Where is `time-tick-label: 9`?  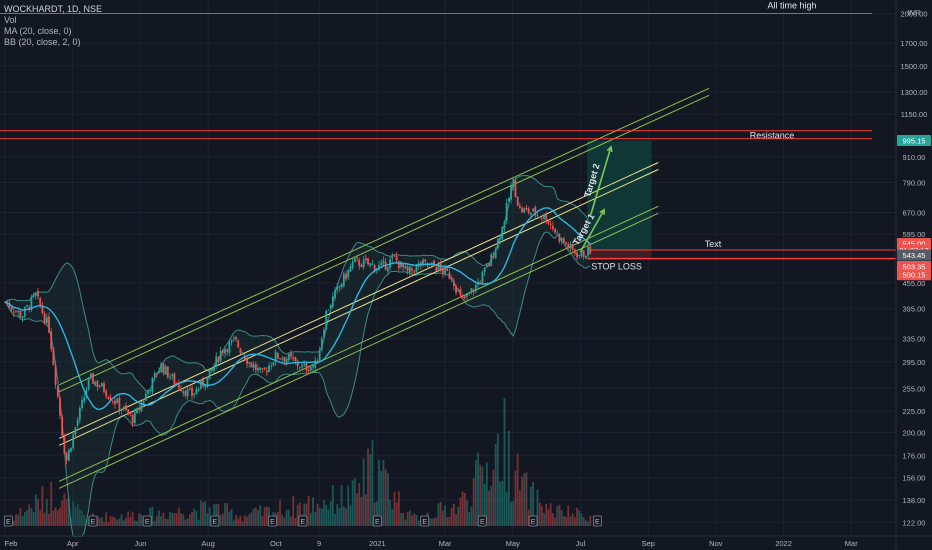
time-tick-label: 9 is located at coordinates (319, 543).